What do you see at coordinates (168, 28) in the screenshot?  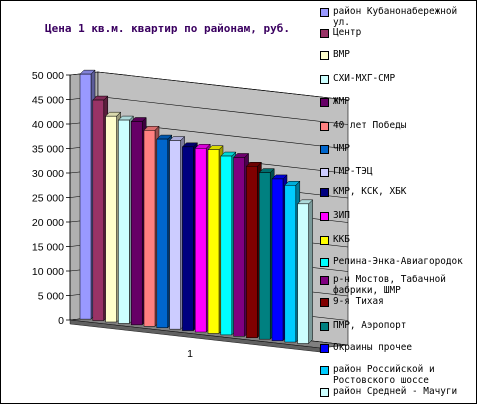 I see `chart-title: Цена 1 кв.м. квартир по районам, руб.` at bounding box center [168, 28].